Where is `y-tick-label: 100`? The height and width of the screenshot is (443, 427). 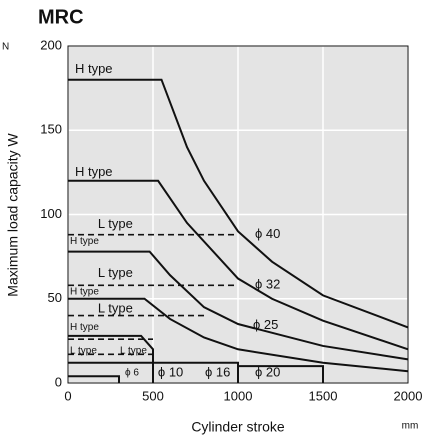 y-tick-label: 100 is located at coordinates (51, 213).